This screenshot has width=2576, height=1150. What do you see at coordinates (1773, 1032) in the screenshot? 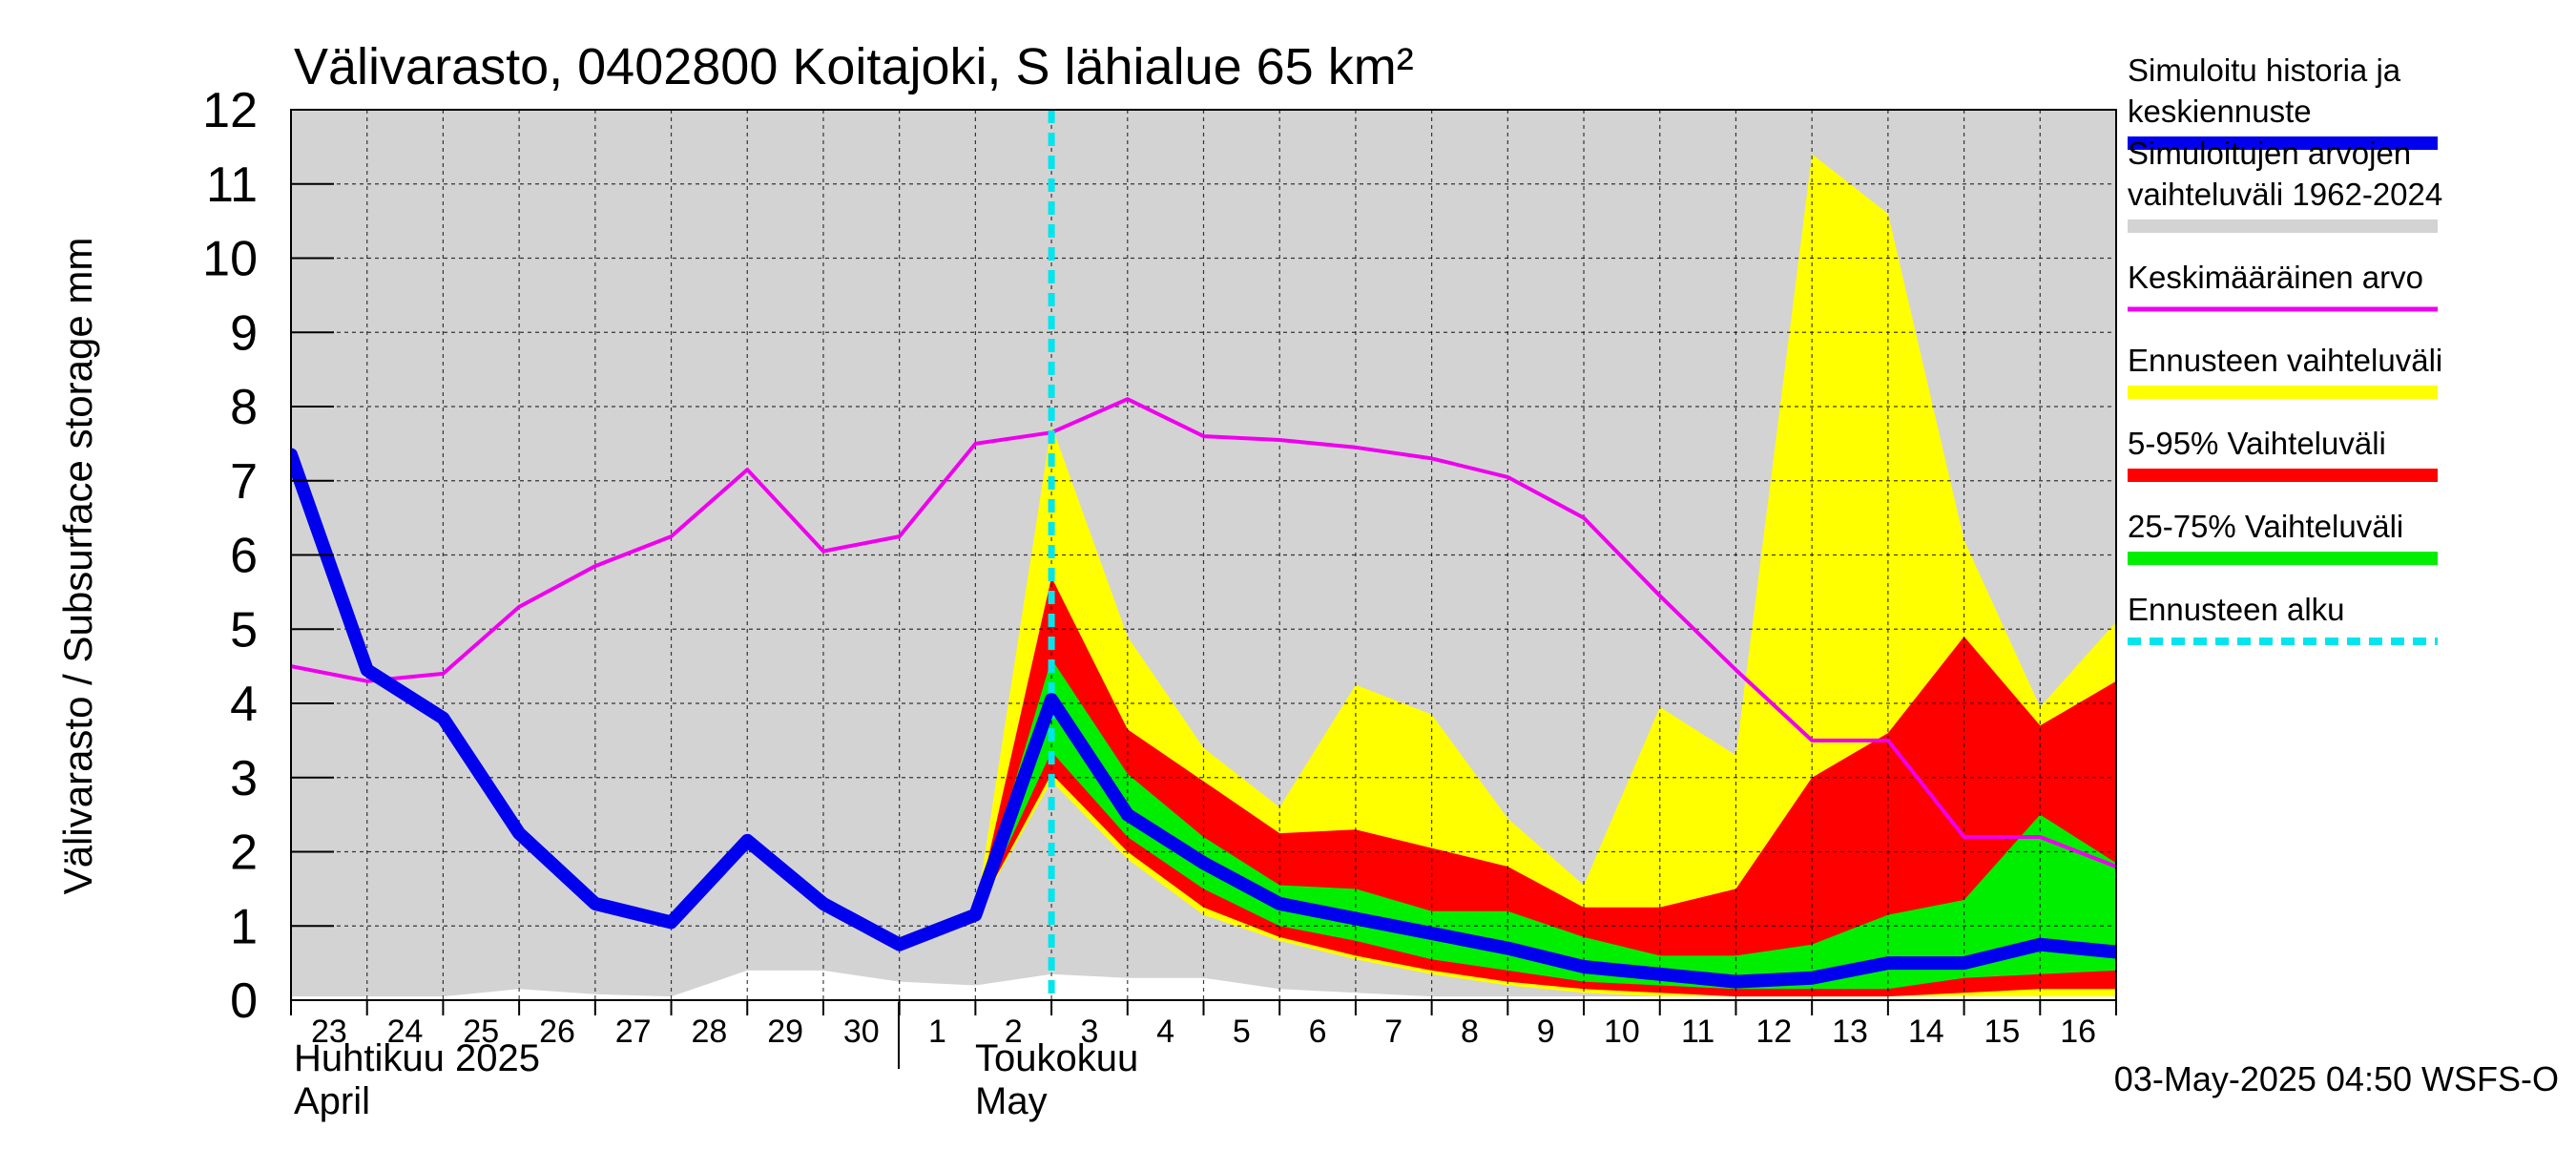
I see `x-tick-label: 12` at bounding box center [1773, 1032].